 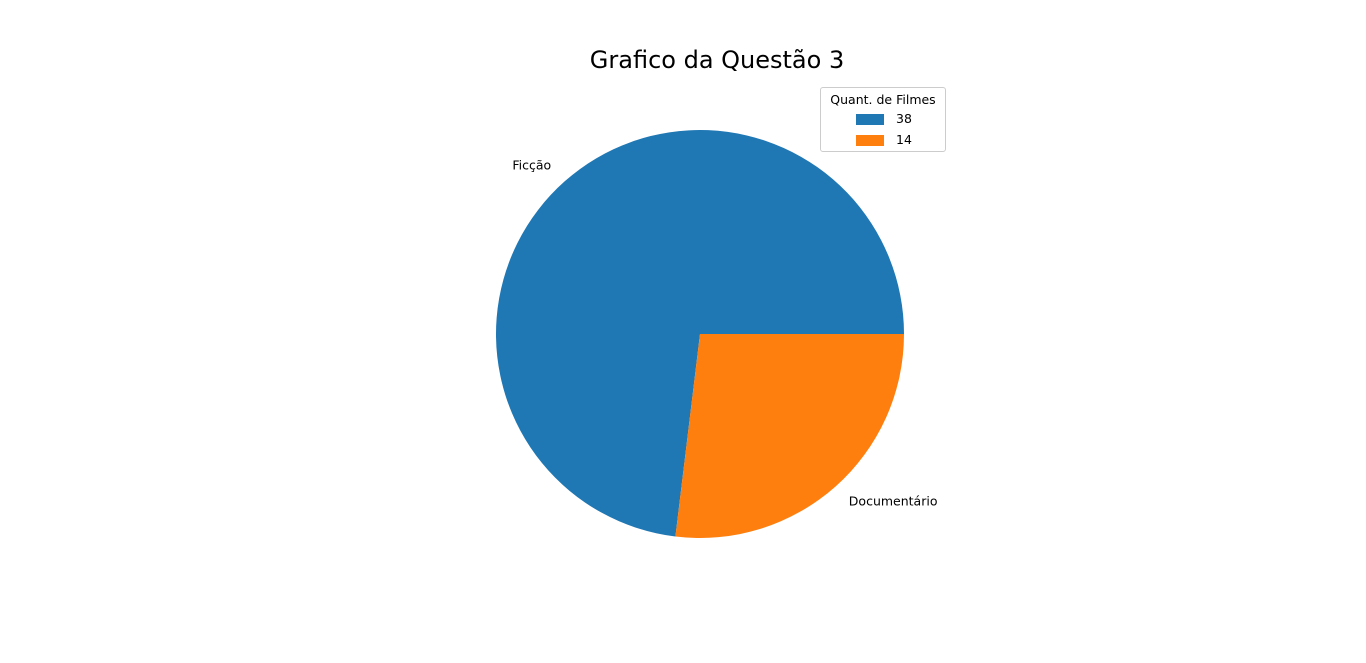 I want to click on slice-label: Ficção, so click(x=531, y=165).